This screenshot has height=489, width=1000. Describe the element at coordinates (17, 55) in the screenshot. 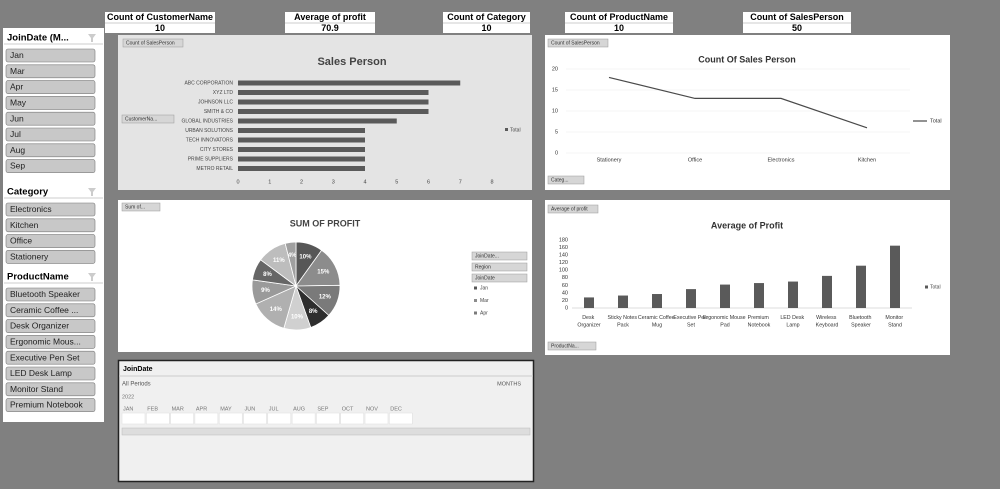

I see `slicer-item-label: Jan` at that location.